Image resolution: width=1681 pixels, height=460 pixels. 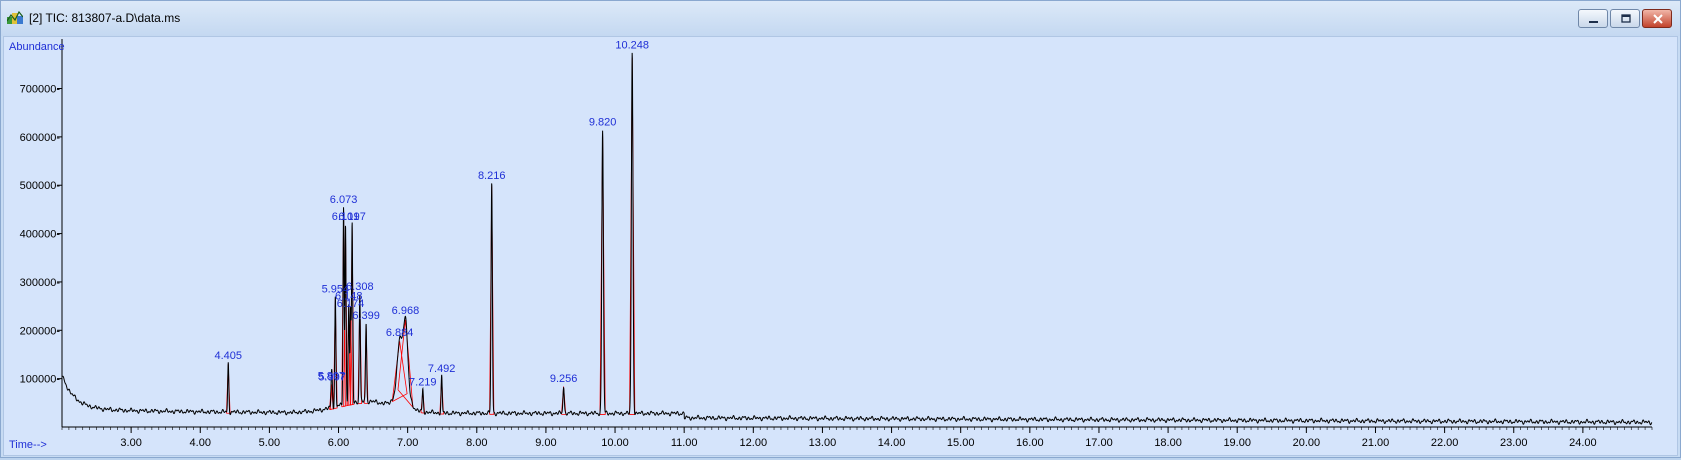 What do you see at coordinates (40, 90) in the screenshot?
I see `y-tick-label: 700000-` at bounding box center [40, 90].